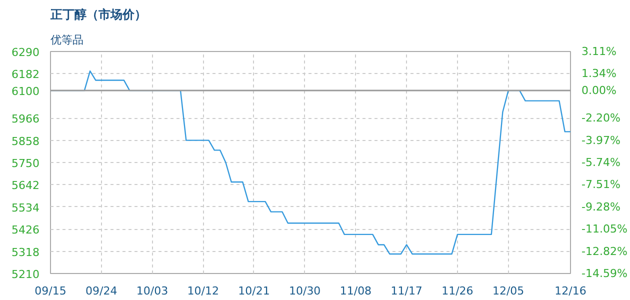  What do you see at coordinates (605, 273) in the screenshot?
I see `y2-tick-label: -14.59%` at bounding box center [605, 273].